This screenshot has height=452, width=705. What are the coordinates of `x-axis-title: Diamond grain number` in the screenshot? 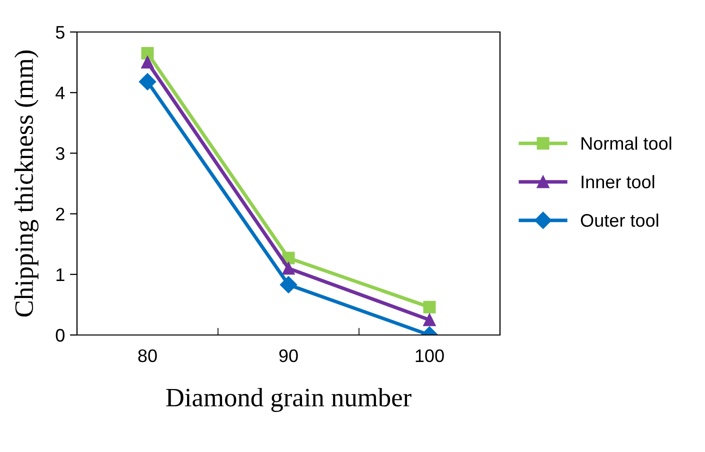 It's located at (289, 400).